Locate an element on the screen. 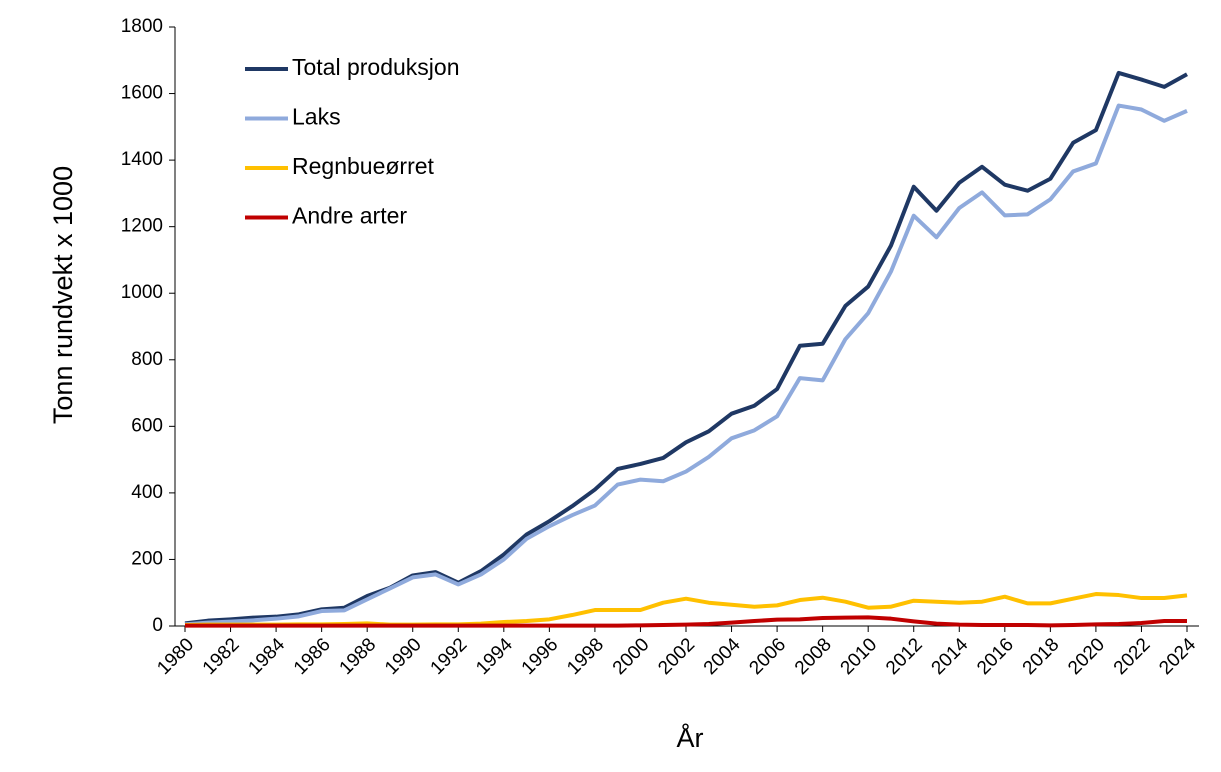  x-tick-label: 2022 is located at coordinates (1132, 656).